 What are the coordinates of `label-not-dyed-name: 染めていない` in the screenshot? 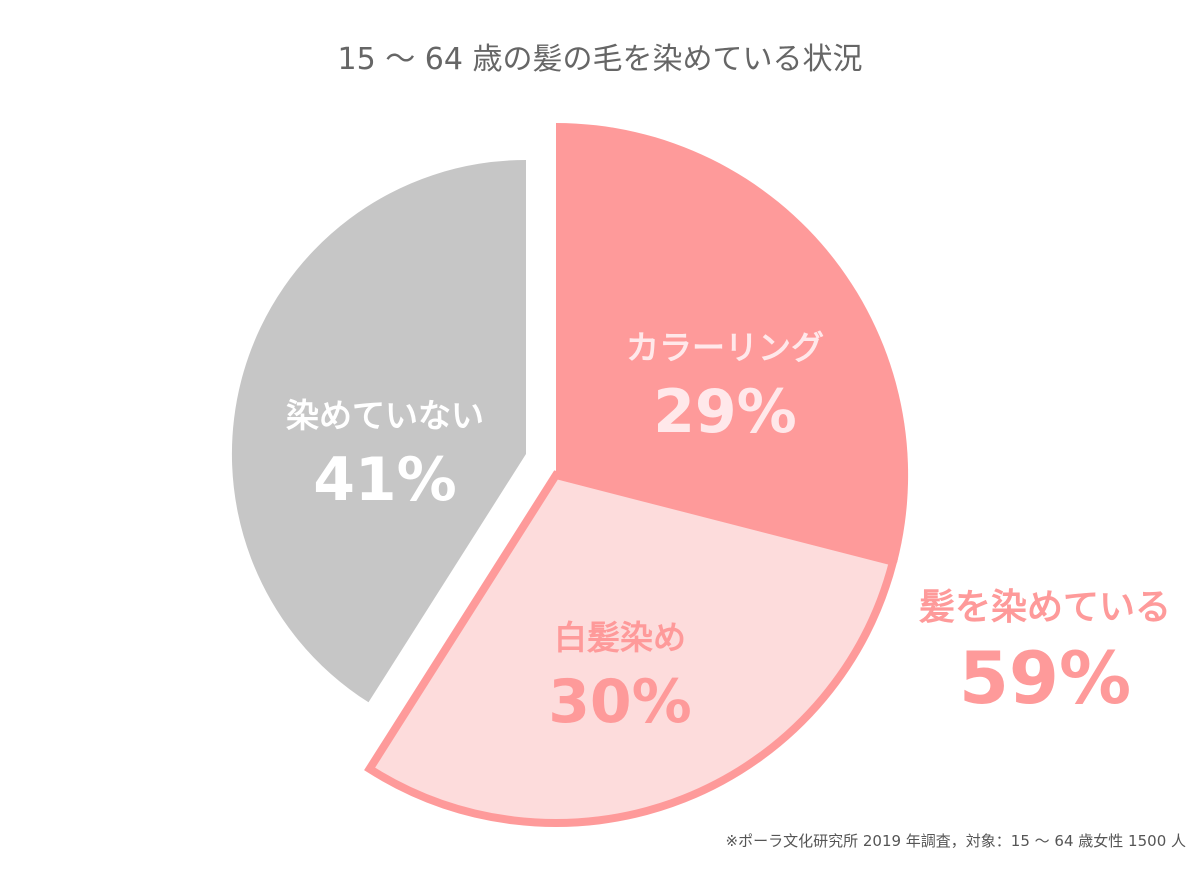 It's located at (385, 415).